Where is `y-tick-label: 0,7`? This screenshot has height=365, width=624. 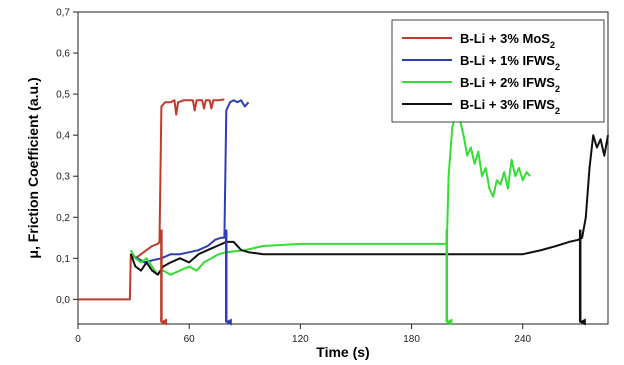
y-tick-label: 0,7 is located at coordinates (63, 13).